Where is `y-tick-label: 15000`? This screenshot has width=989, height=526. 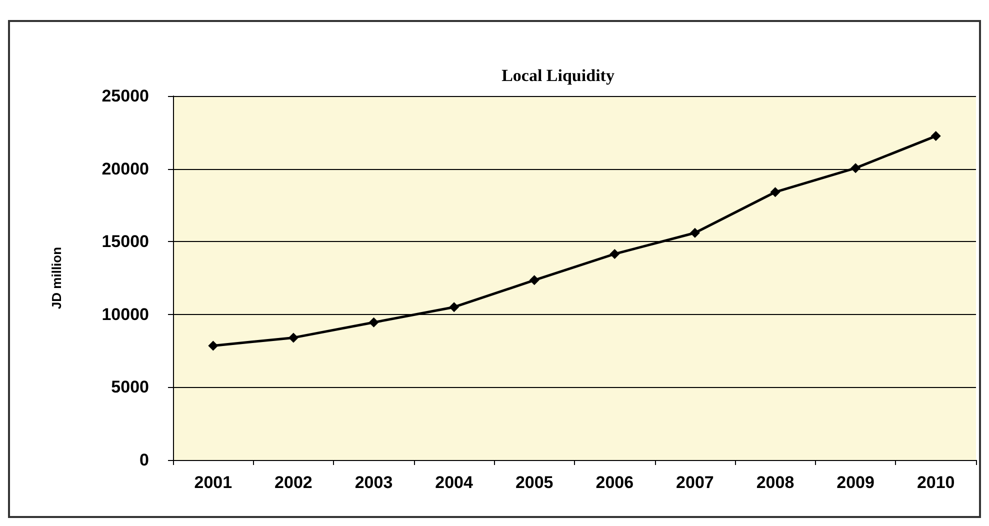 y-tick-label: 15000 is located at coordinates (125, 242).